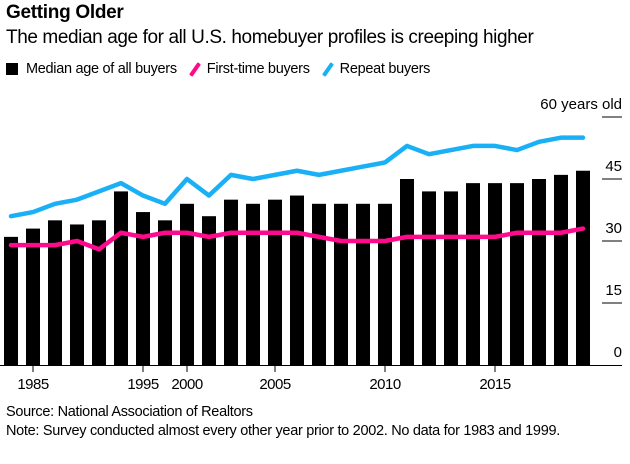 The width and height of the screenshot is (630, 464). I want to click on legend-label: First-time buyers, so click(258, 69).